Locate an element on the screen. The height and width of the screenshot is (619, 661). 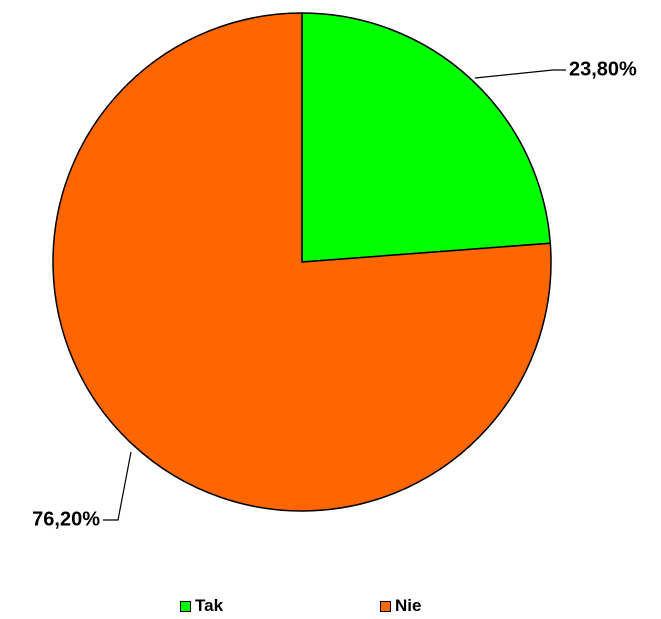
leader-line-nie is located at coordinates (117, 486).